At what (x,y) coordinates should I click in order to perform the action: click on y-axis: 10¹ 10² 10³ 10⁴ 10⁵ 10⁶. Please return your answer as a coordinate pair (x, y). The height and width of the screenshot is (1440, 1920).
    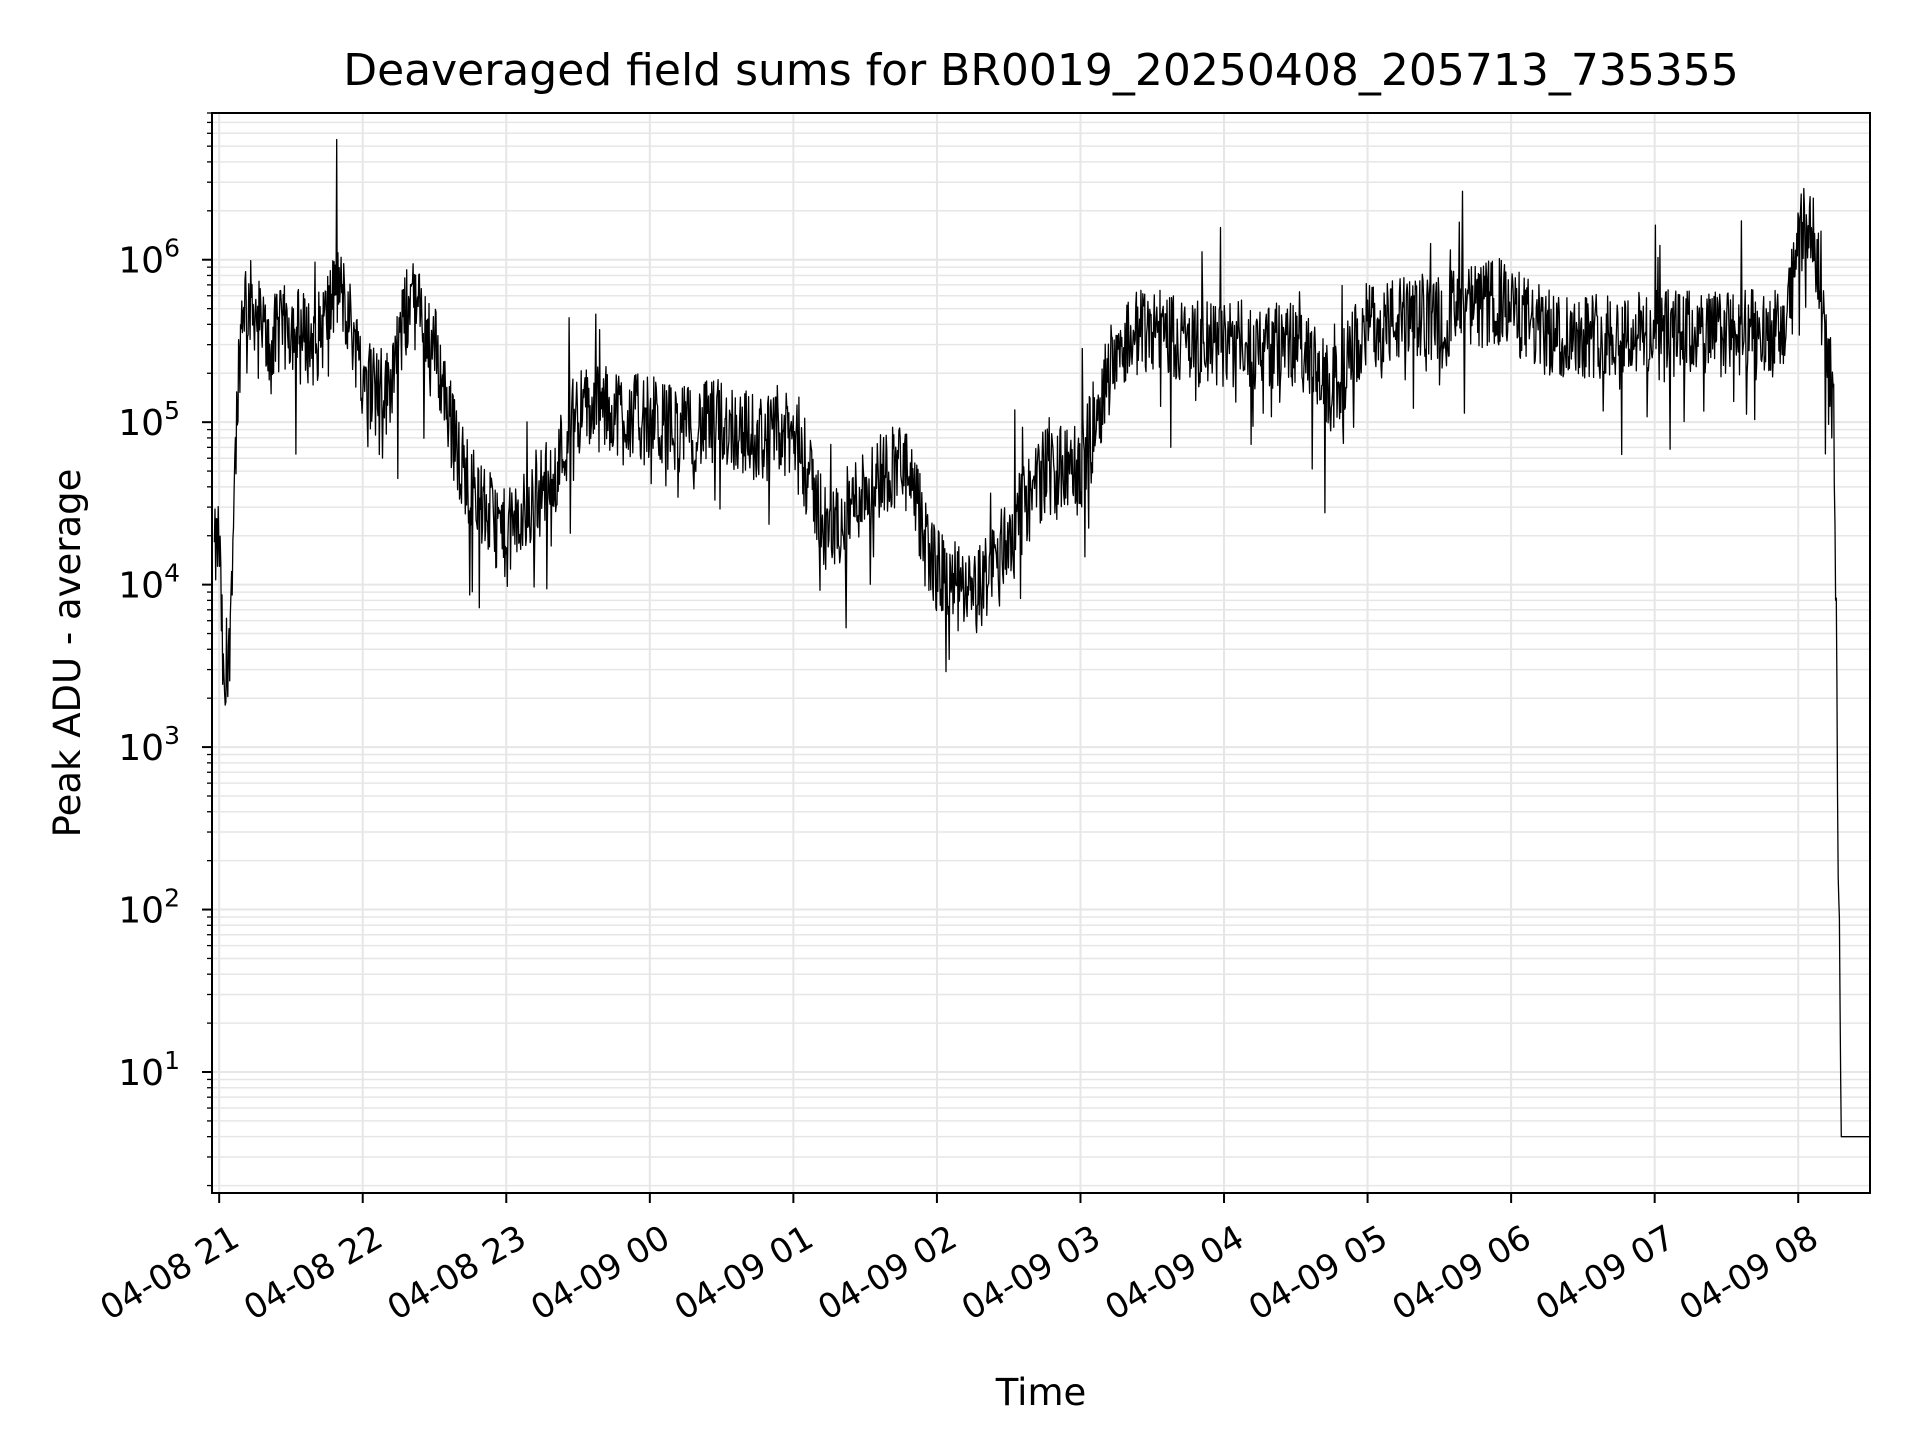
    Looking at the image, I should click on (165, 649).